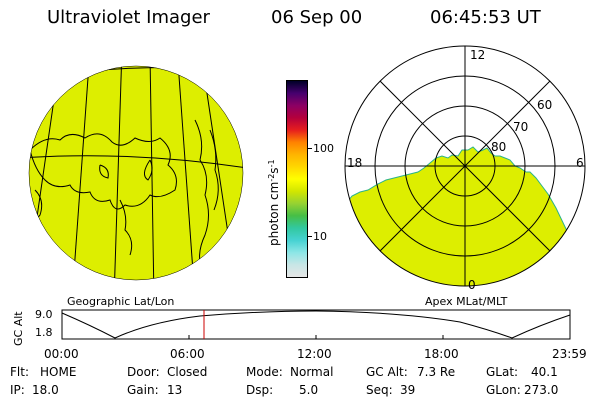 This screenshot has width=600, height=400. What do you see at coordinates (387, 372) in the screenshot?
I see `gcalt-label: GC Alt:` at bounding box center [387, 372].